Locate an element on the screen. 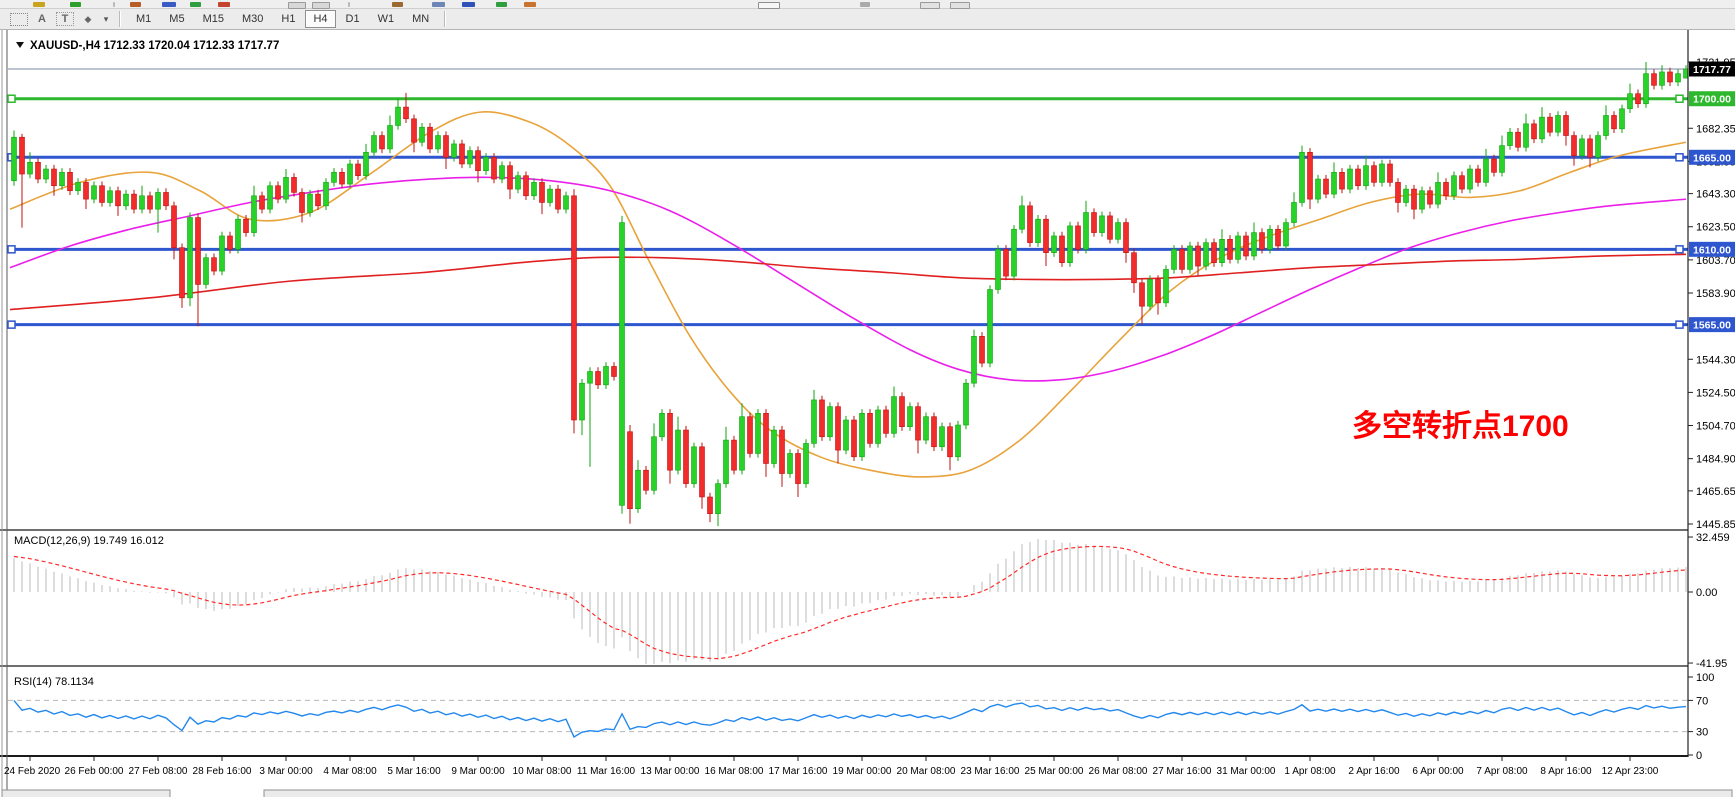 The height and width of the screenshot is (797, 1735). svg-text: 1603.70 is located at coordinates (1715, 261).